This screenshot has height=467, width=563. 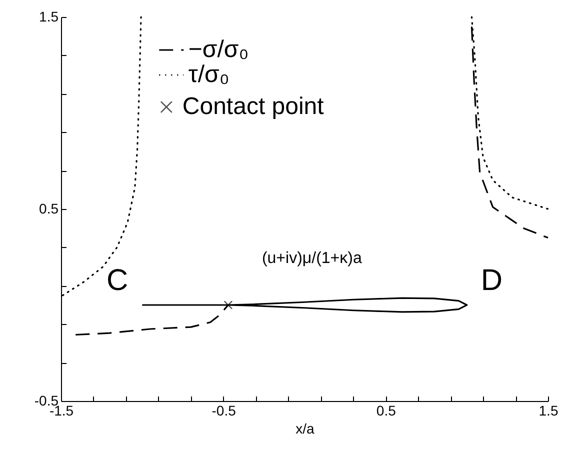 What do you see at coordinates (305, 428) in the screenshot?
I see `x-axis-title: x/a` at bounding box center [305, 428].